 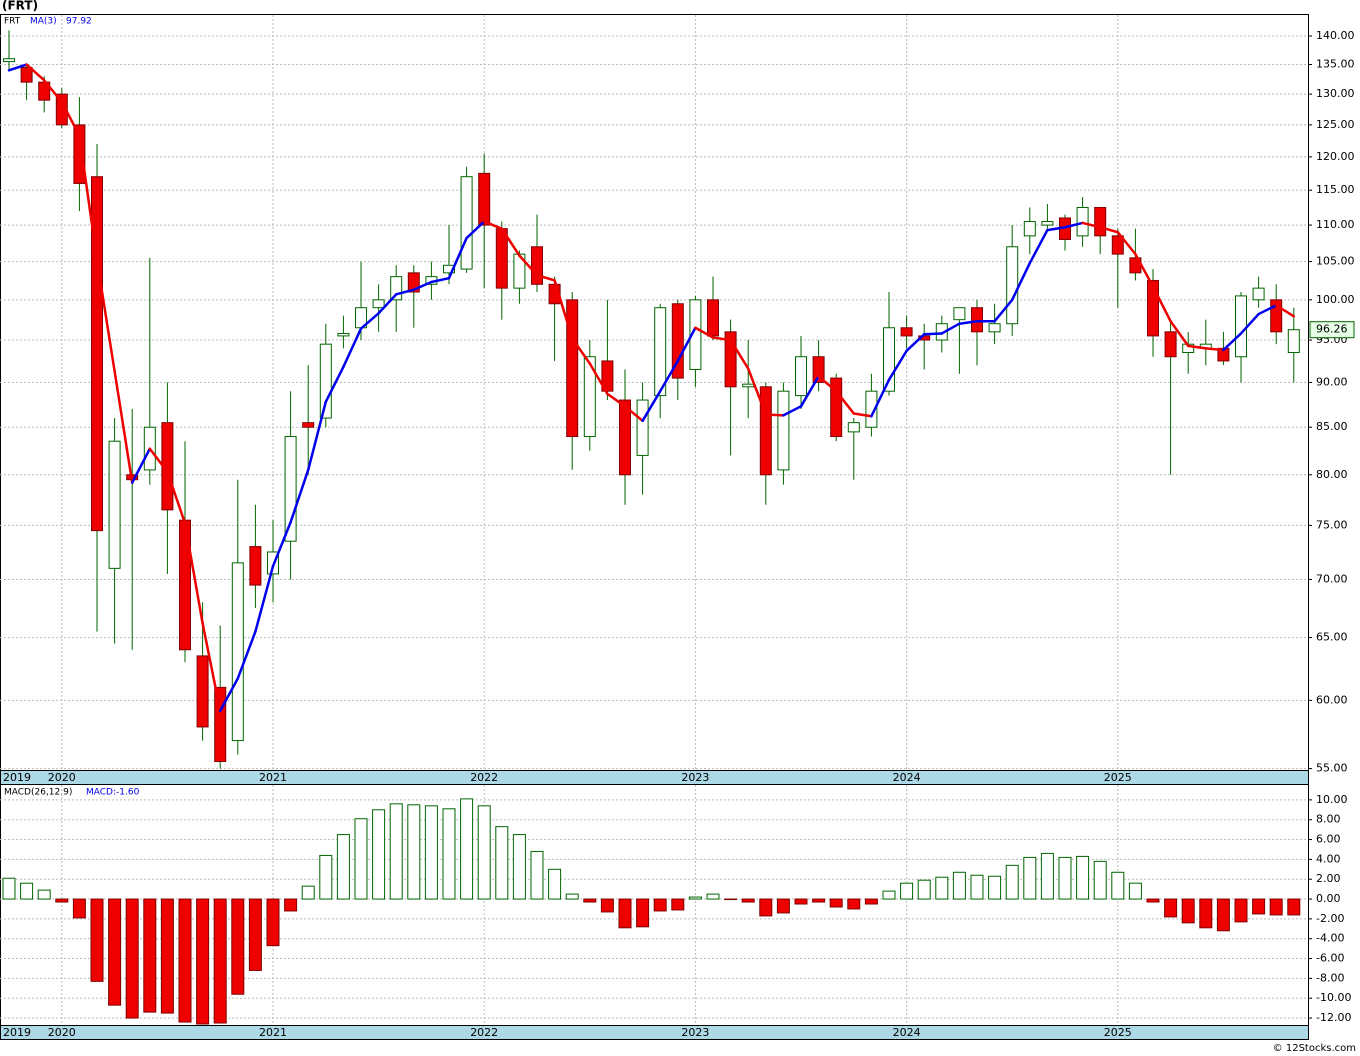 What do you see at coordinates (273, 1032) in the screenshot?
I see `x-tick-label: 2021` at bounding box center [273, 1032].